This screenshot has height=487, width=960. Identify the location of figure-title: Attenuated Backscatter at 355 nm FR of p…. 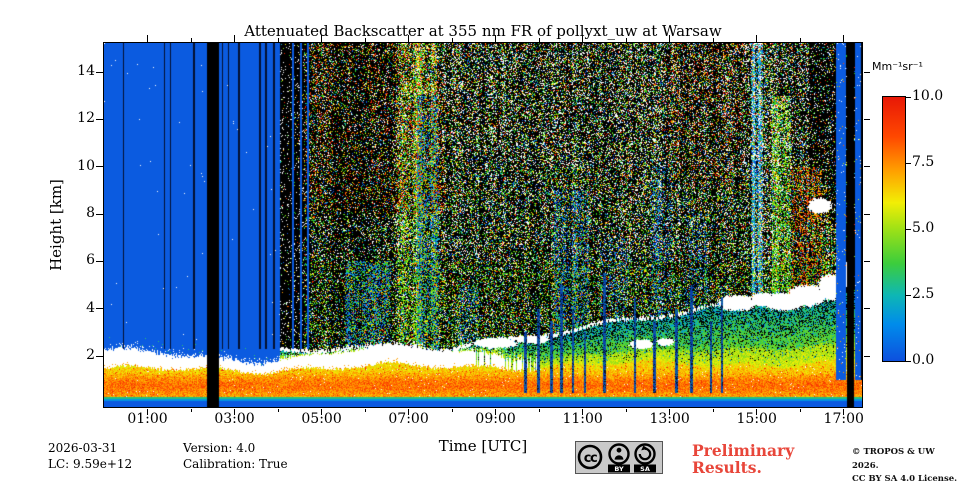
(483, 31).